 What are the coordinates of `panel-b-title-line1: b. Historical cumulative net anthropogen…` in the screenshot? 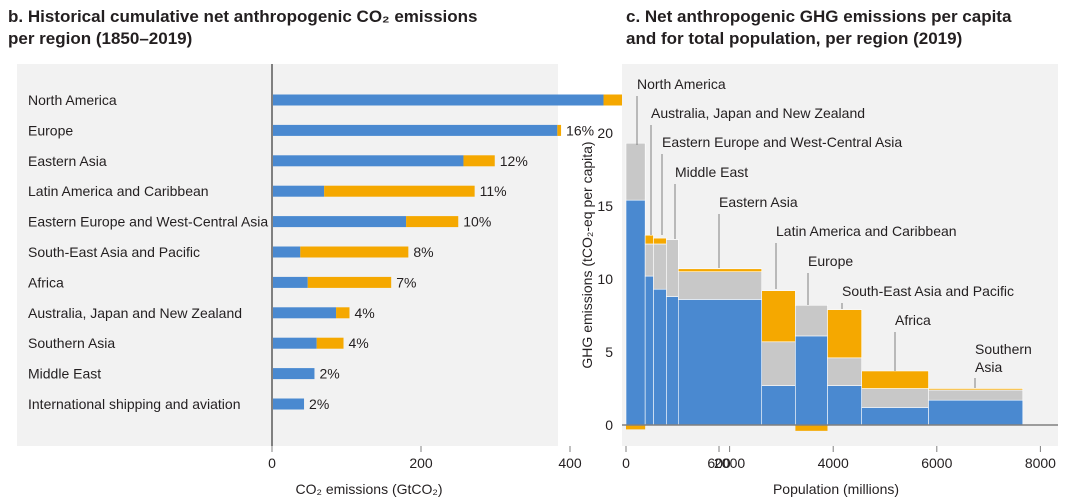 It's located at (243, 16).